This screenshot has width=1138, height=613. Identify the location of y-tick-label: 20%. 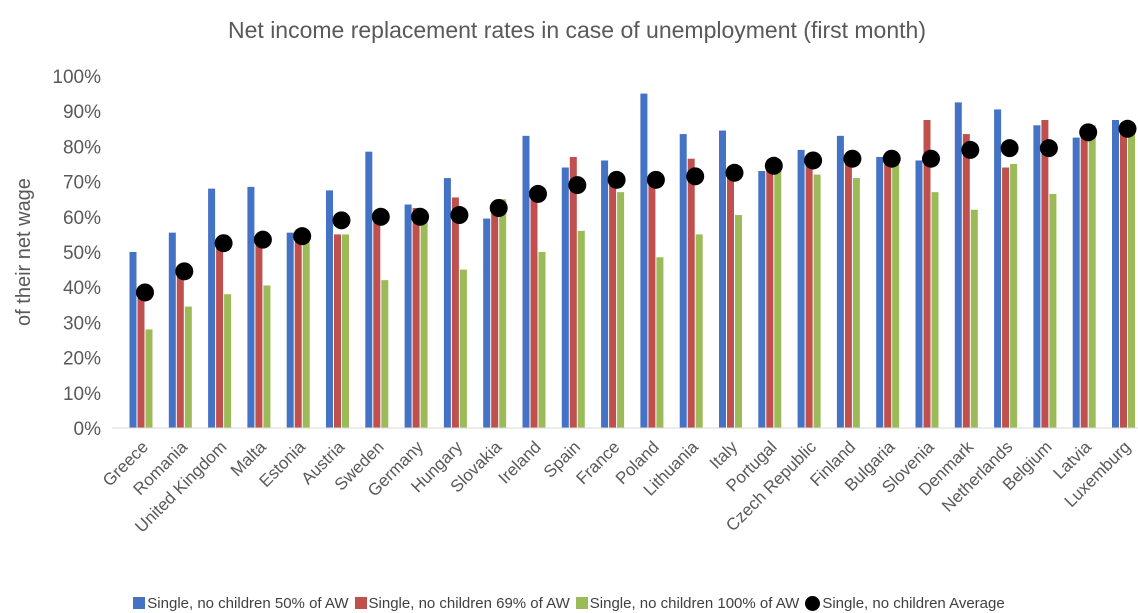
(82, 359).